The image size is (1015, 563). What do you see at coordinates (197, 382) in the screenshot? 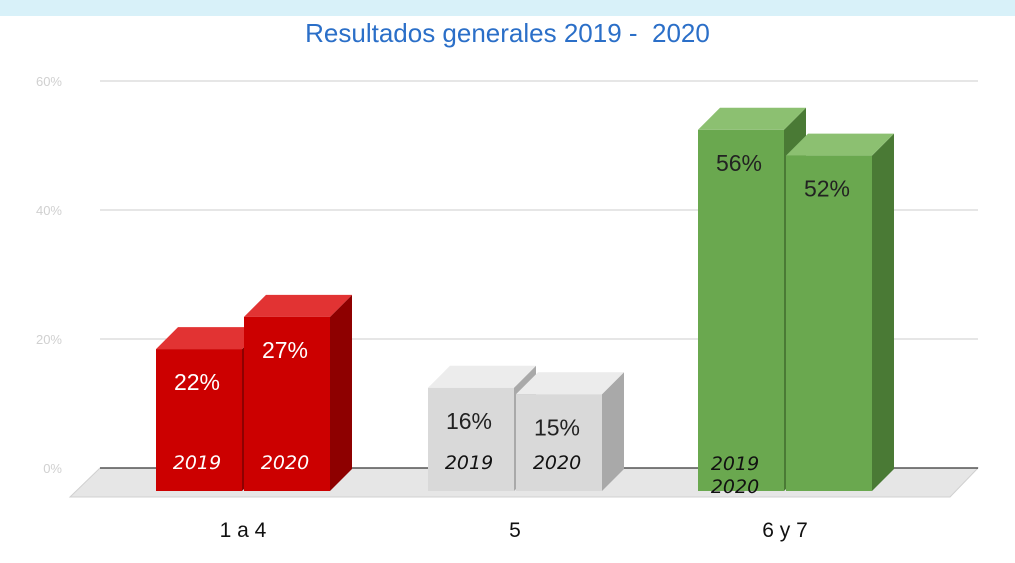
I see `data-label: 22%` at bounding box center [197, 382].